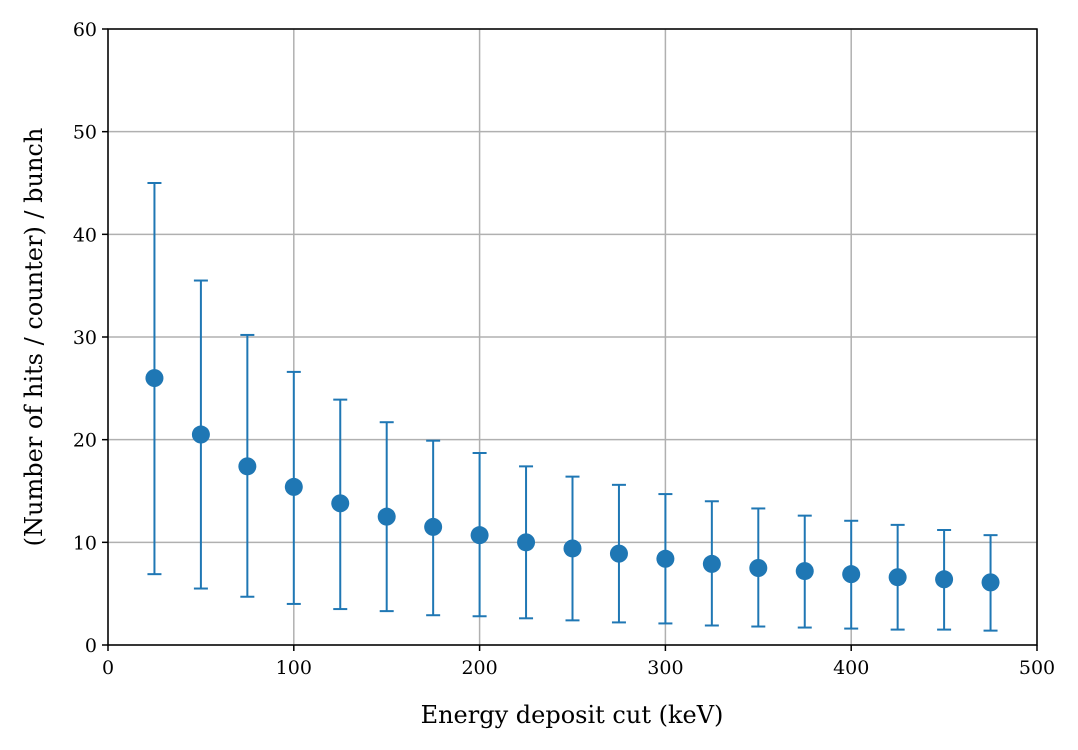 Image resolution: width=1078 pixels, height=750 pixels. What do you see at coordinates (85, 30) in the screenshot?
I see `y-tick-label: 60` at bounding box center [85, 30].